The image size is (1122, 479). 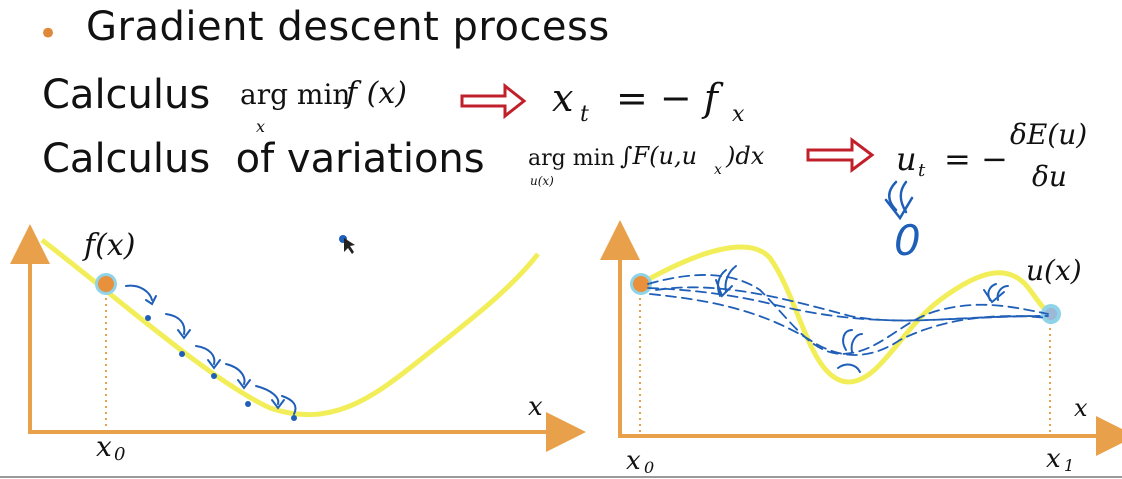 I want to click on right-x0-sub: 0, so click(x=649, y=467).